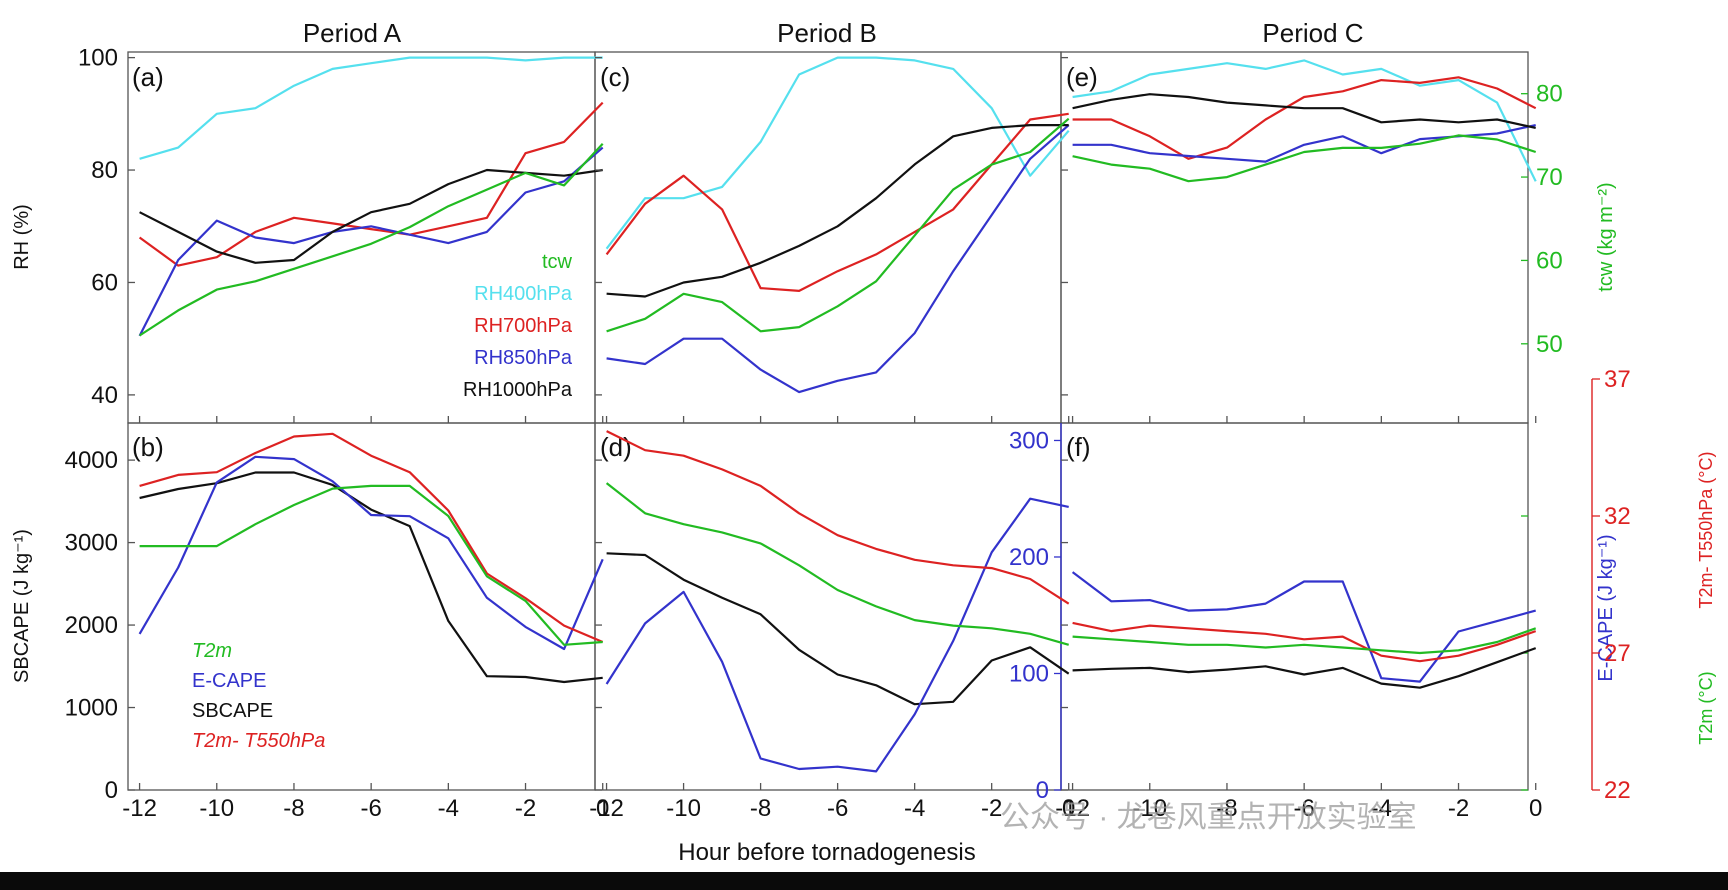  What do you see at coordinates (1303, 808) in the screenshot?
I see `x-tick-label-f: -6` at bounding box center [1303, 808].